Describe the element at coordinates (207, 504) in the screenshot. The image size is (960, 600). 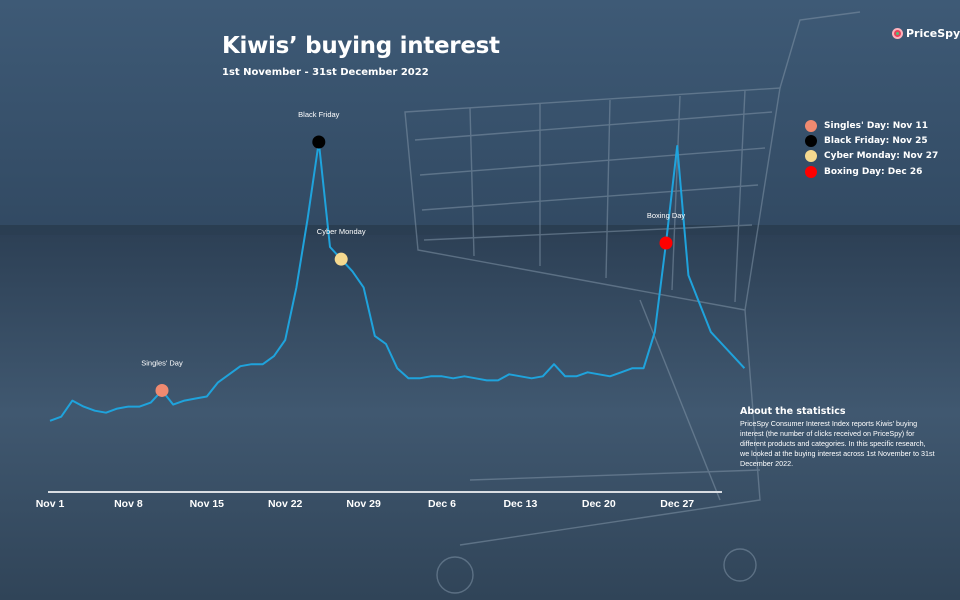
I see `x-tick-label: Nov 15` at that location.